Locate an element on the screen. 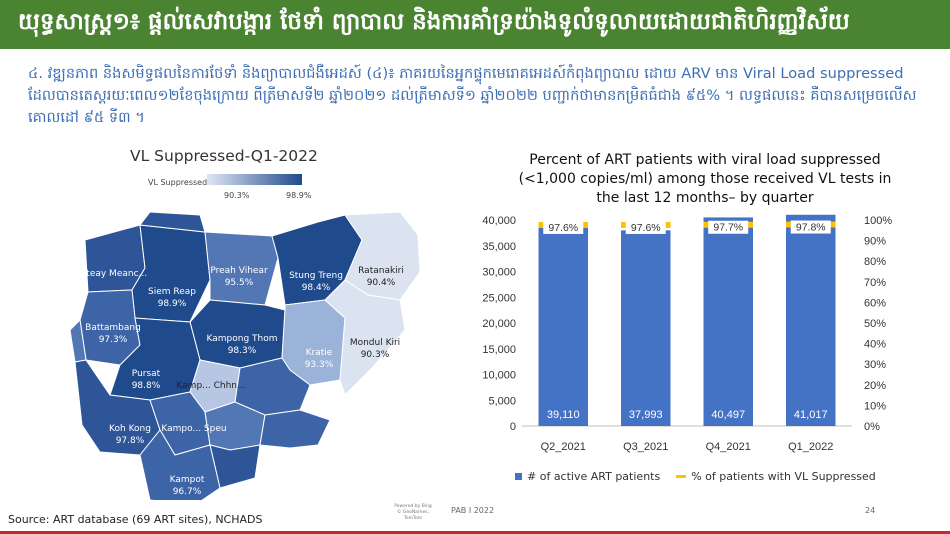 This screenshot has width=950, height=534. province-mondulkiri is located at coordinates (365, 337).